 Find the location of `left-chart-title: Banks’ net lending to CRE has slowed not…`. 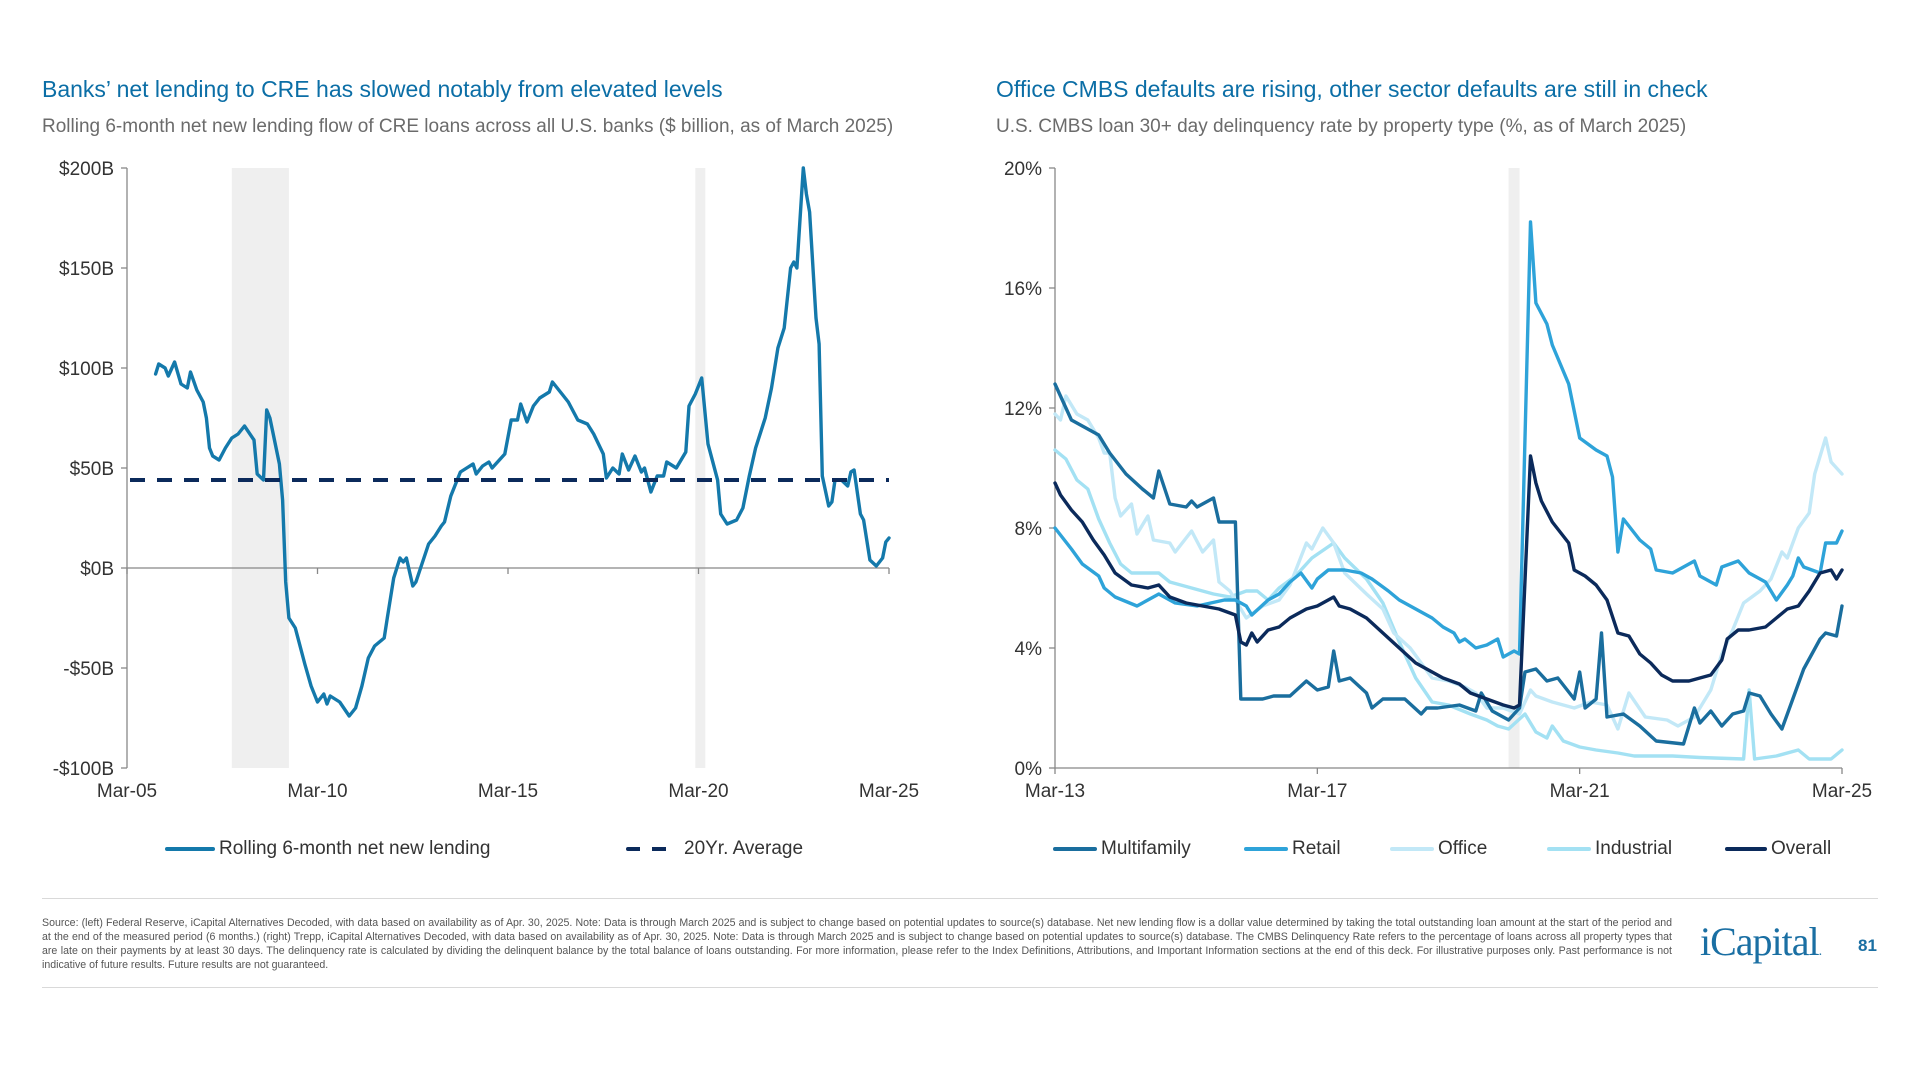

left-chart-title: Banks’ net lending to CRE has slowed not… is located at coordinates (382, 89).